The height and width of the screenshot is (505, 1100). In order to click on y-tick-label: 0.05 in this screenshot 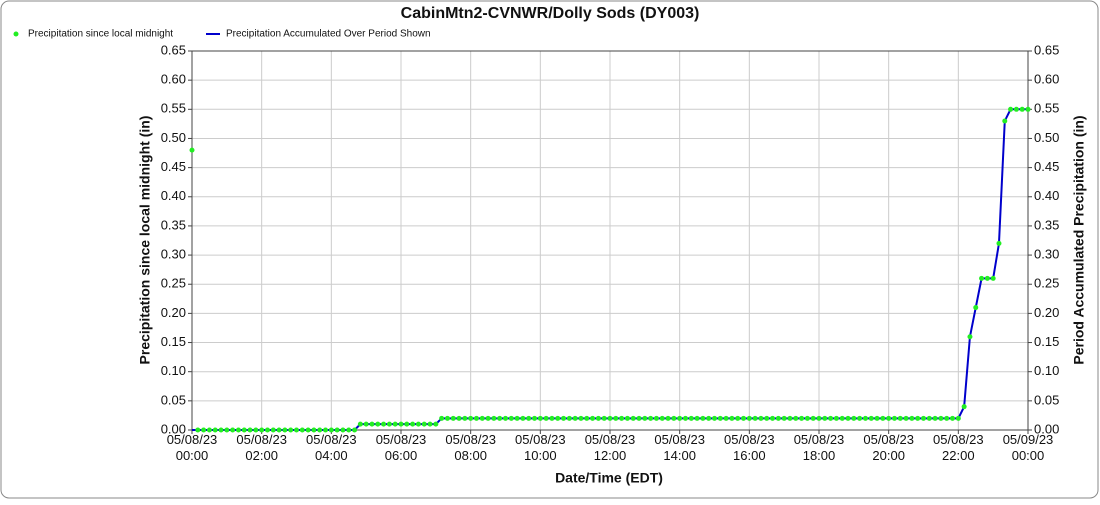, I will do `click(173, 399)`.